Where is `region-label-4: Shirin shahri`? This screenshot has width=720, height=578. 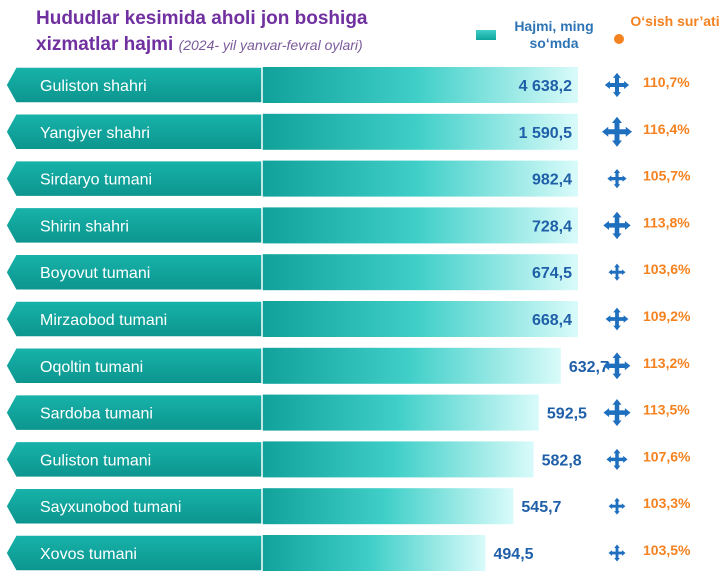
region-label-4: Shirin shahri is located at coordinates (84, 226).